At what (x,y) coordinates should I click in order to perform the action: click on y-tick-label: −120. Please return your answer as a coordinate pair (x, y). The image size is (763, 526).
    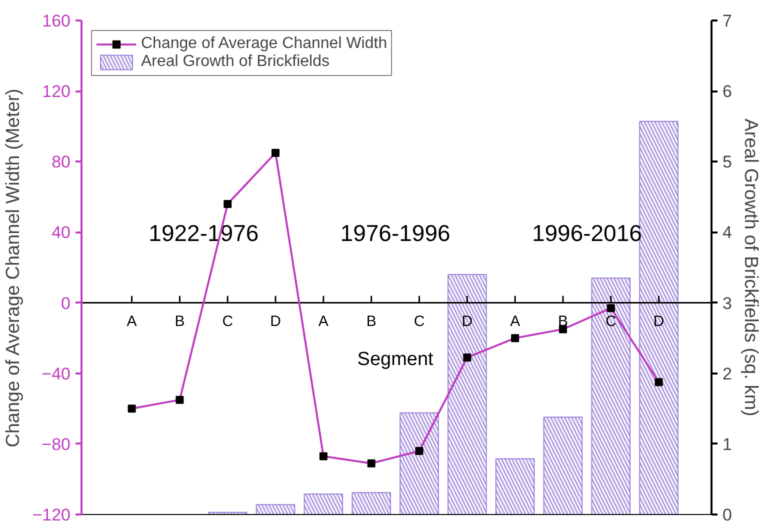
    Looking at the image, I should click on (51, 515).